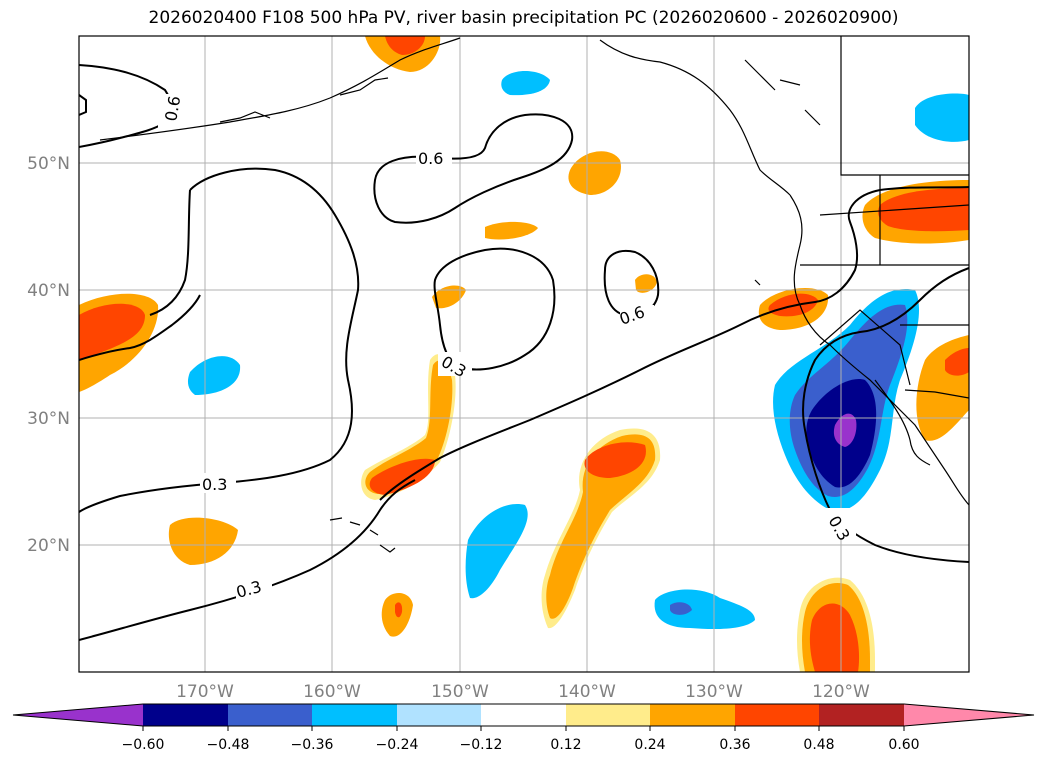 The image size is (1047, 765). I want to click on lon-label: 160°W, so click(332, 692).